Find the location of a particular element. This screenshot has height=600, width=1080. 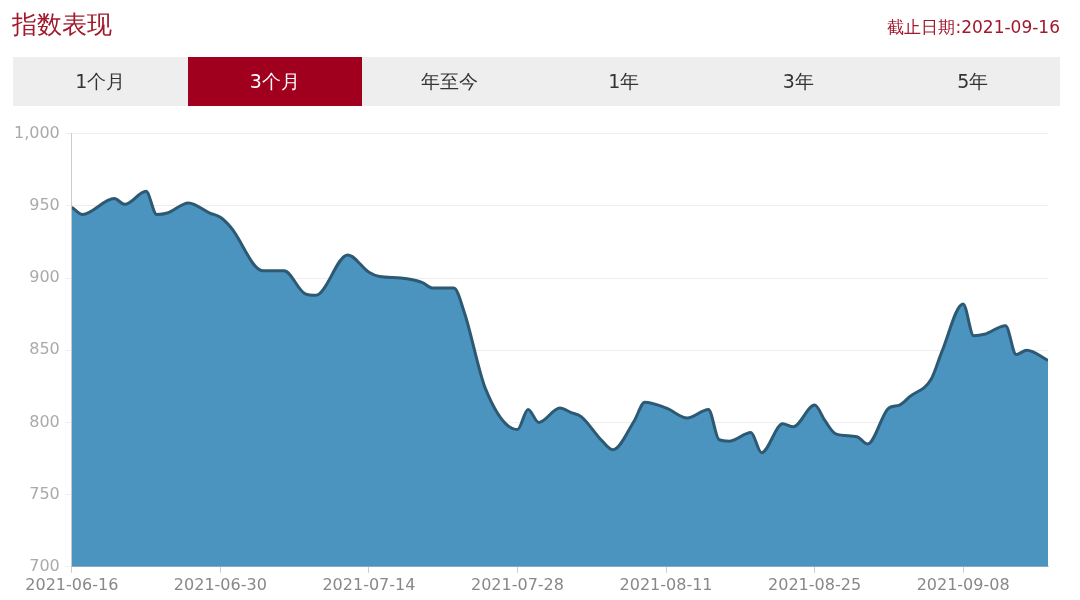

x-tick-label: 2021-08-11 is located at coordinates (666, 584).